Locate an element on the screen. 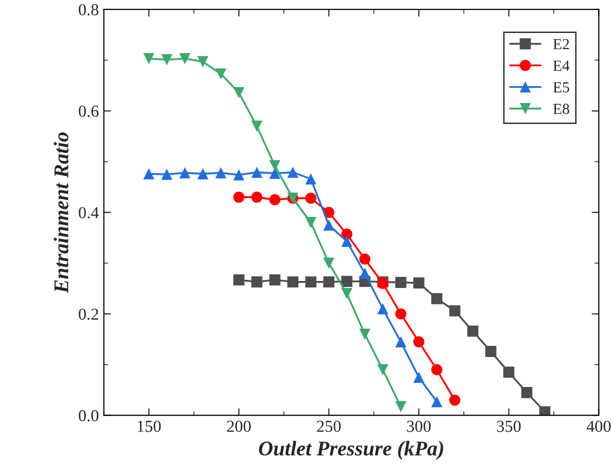 The height and width of the screenshot is (472, 611). legend-label: E2 is located at coordinates (561, 44).